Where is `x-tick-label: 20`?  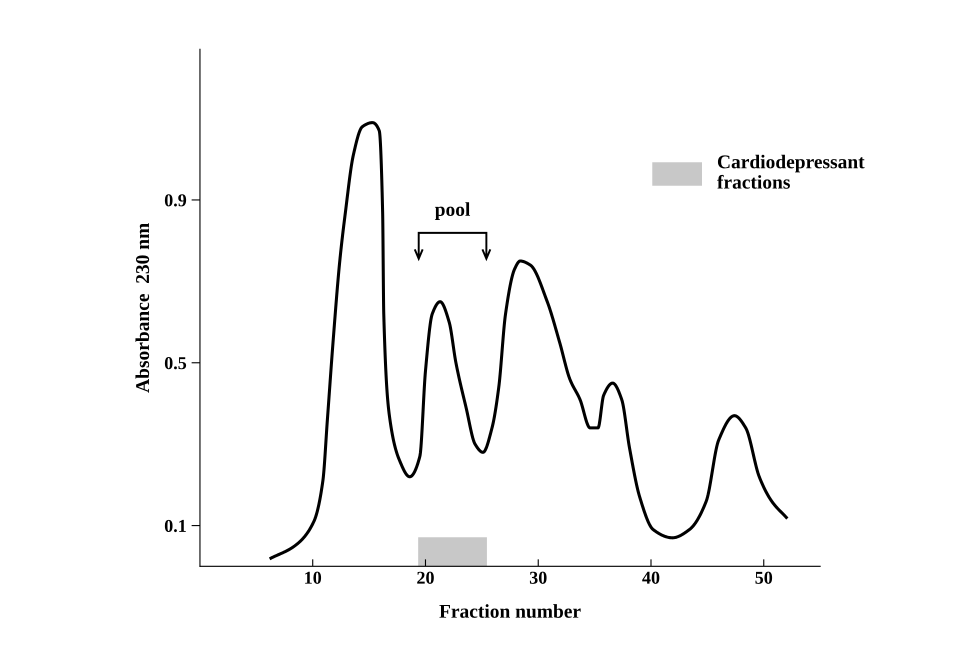 x-tick-label: 20 is located at coordinates (425, 578).